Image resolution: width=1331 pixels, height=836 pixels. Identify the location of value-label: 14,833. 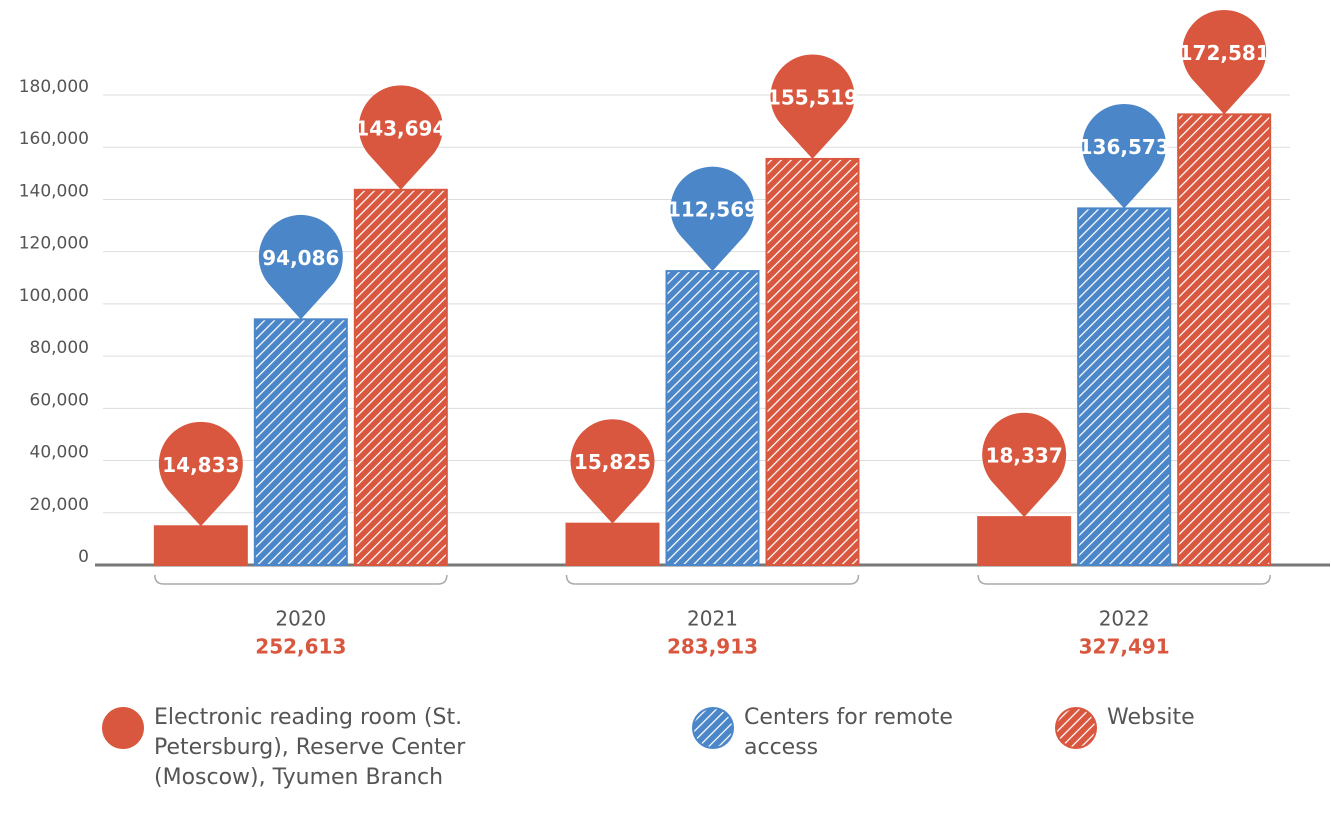
(200, 465).